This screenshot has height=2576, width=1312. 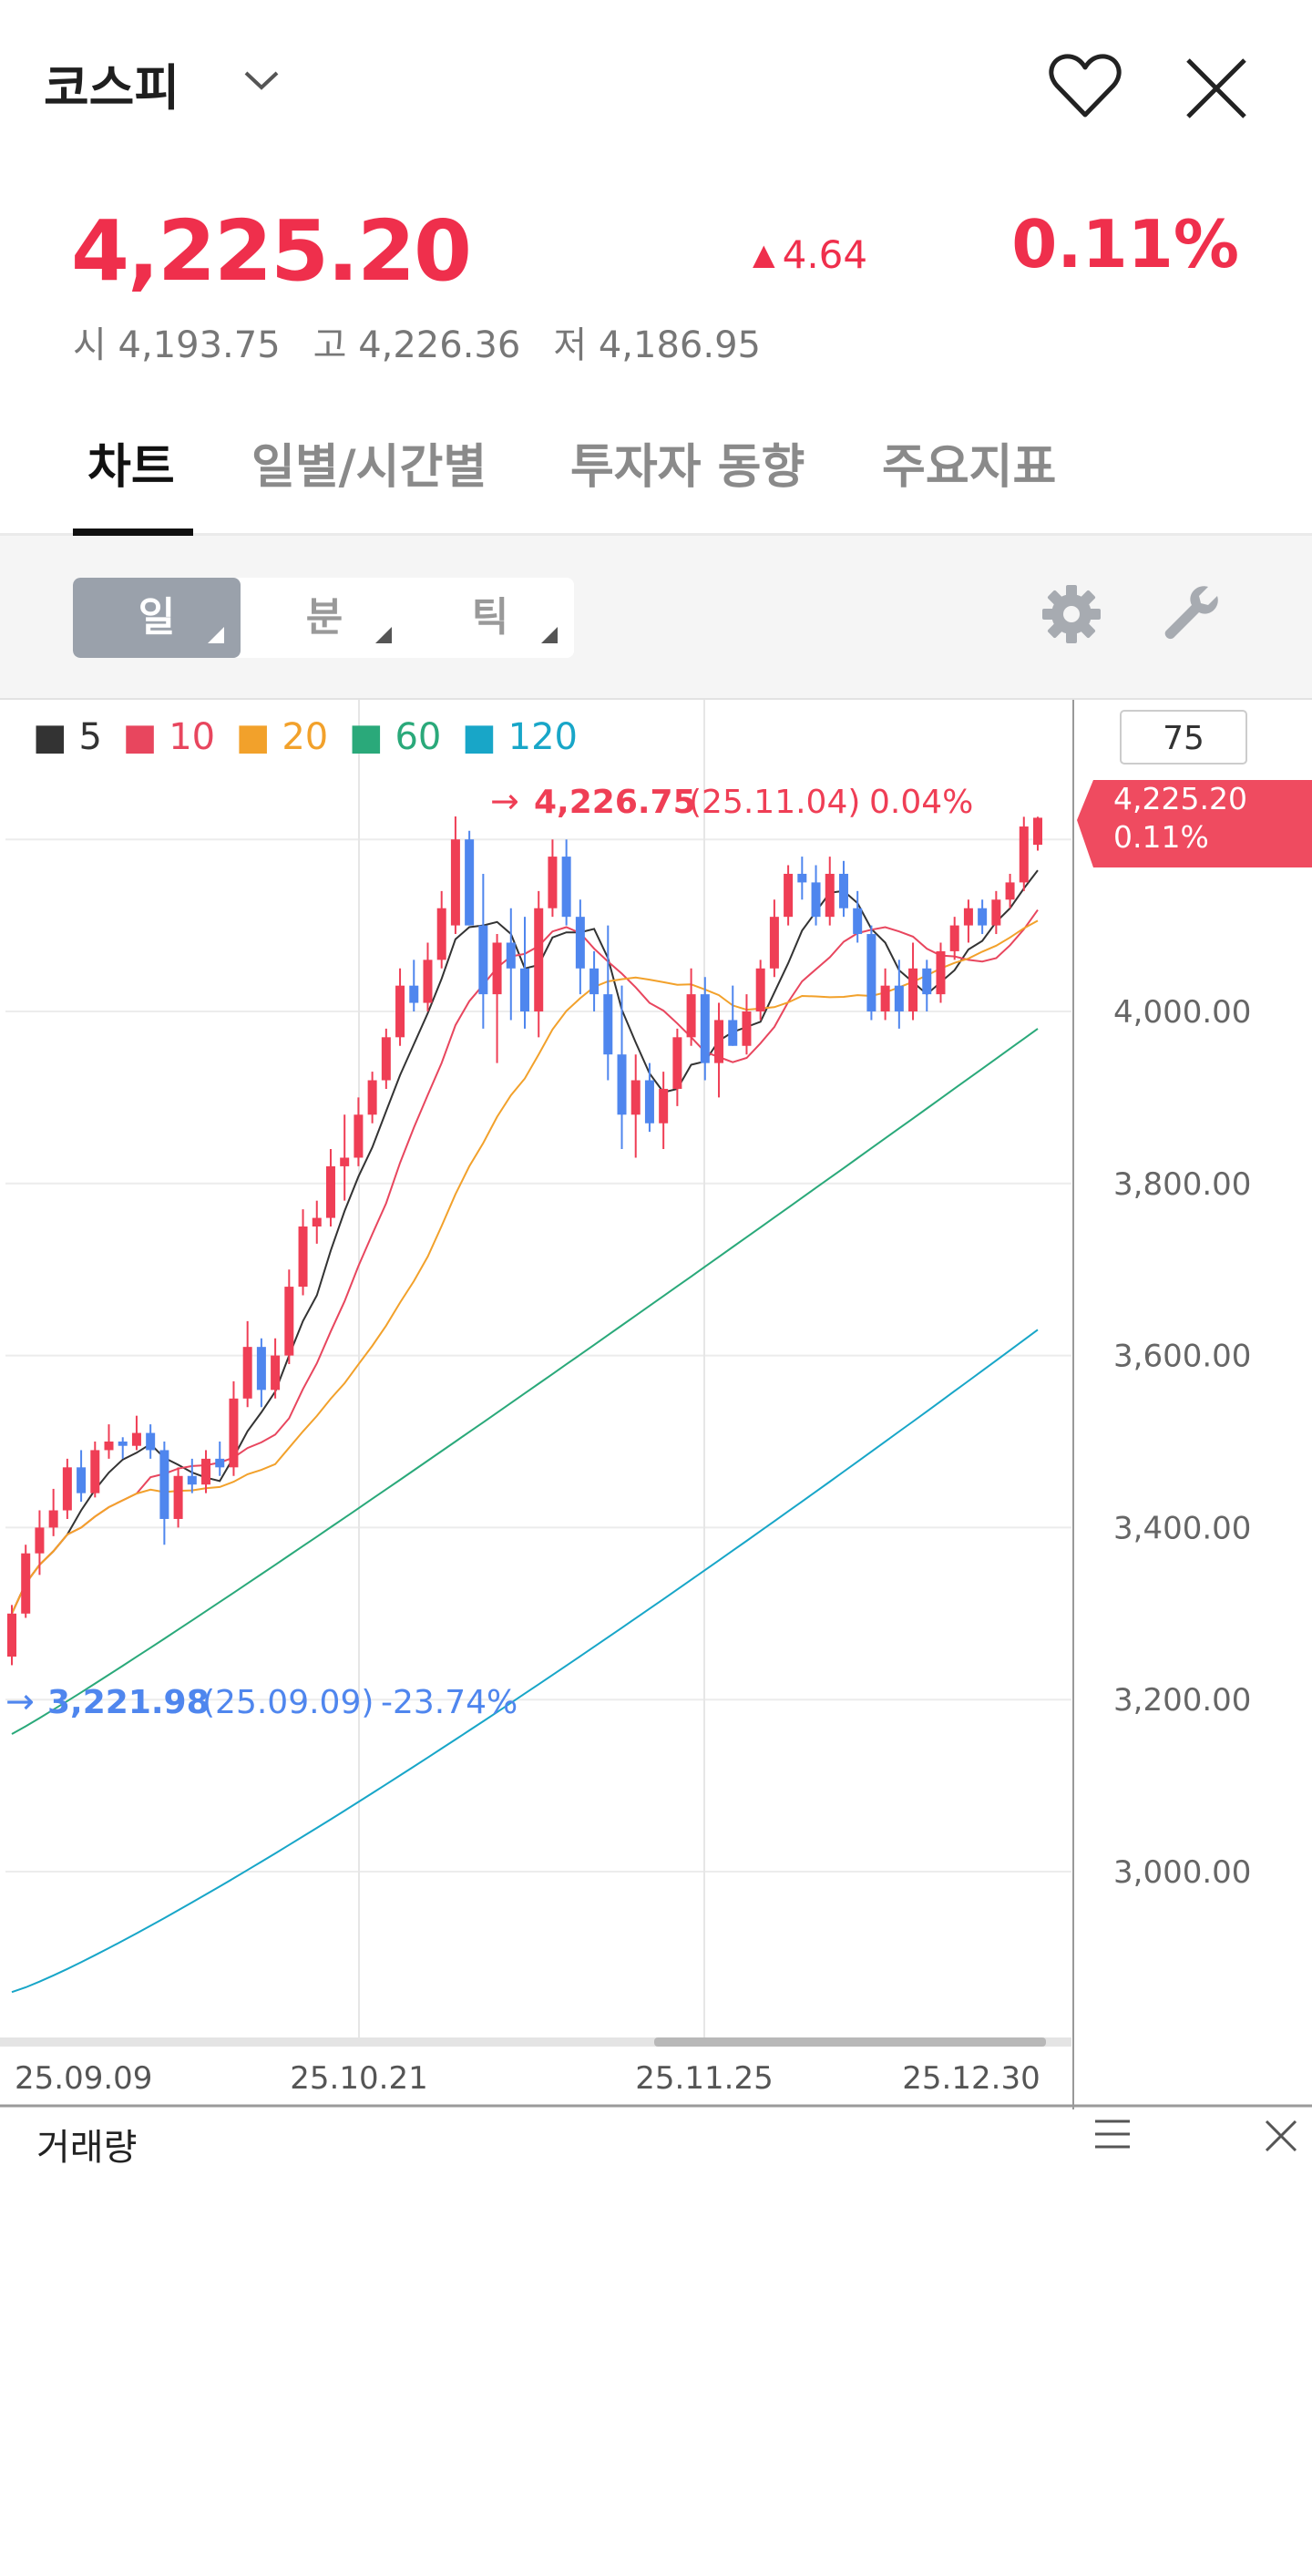 What do you see at coordinates (615, 802) in the screenshot?
I see `max-value: 4,226.75` at bounding box center [615, 802].